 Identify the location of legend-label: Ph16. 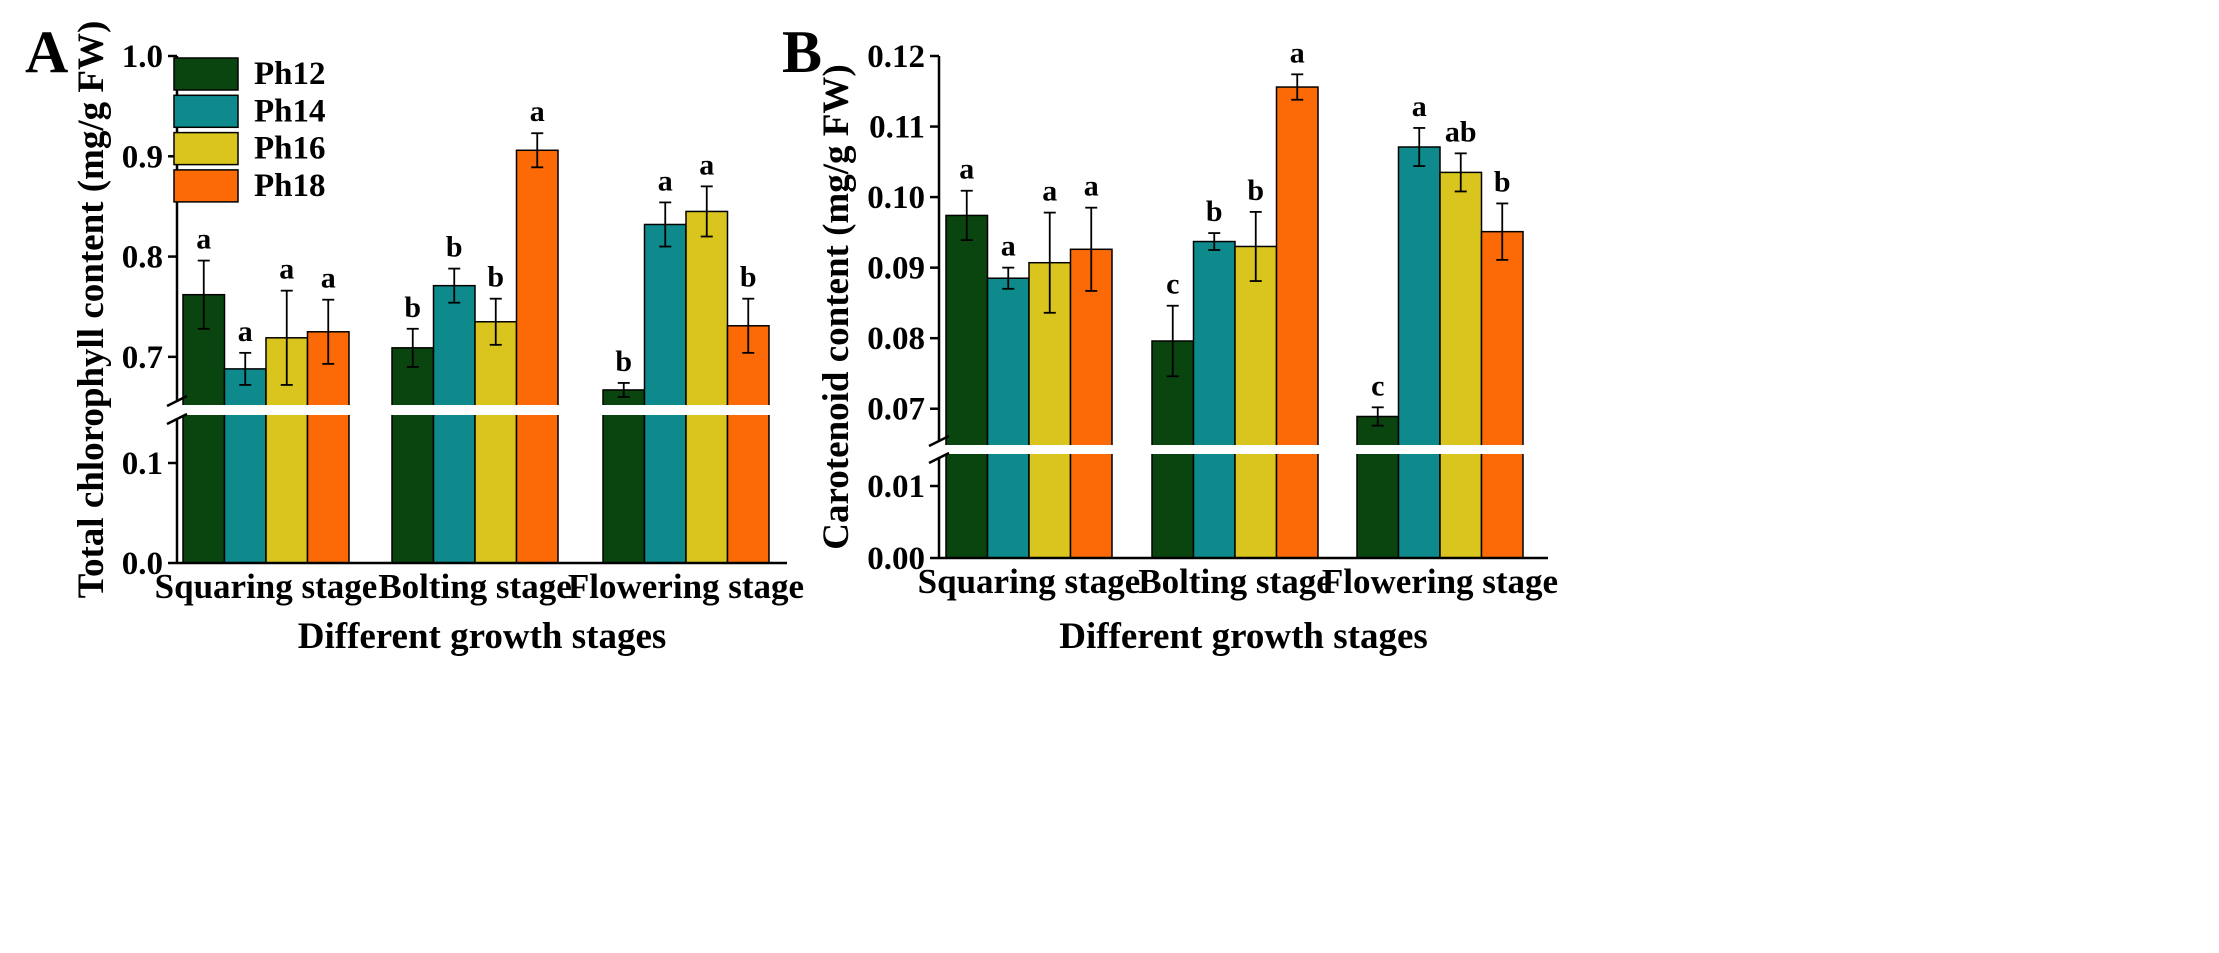
(290, 149).